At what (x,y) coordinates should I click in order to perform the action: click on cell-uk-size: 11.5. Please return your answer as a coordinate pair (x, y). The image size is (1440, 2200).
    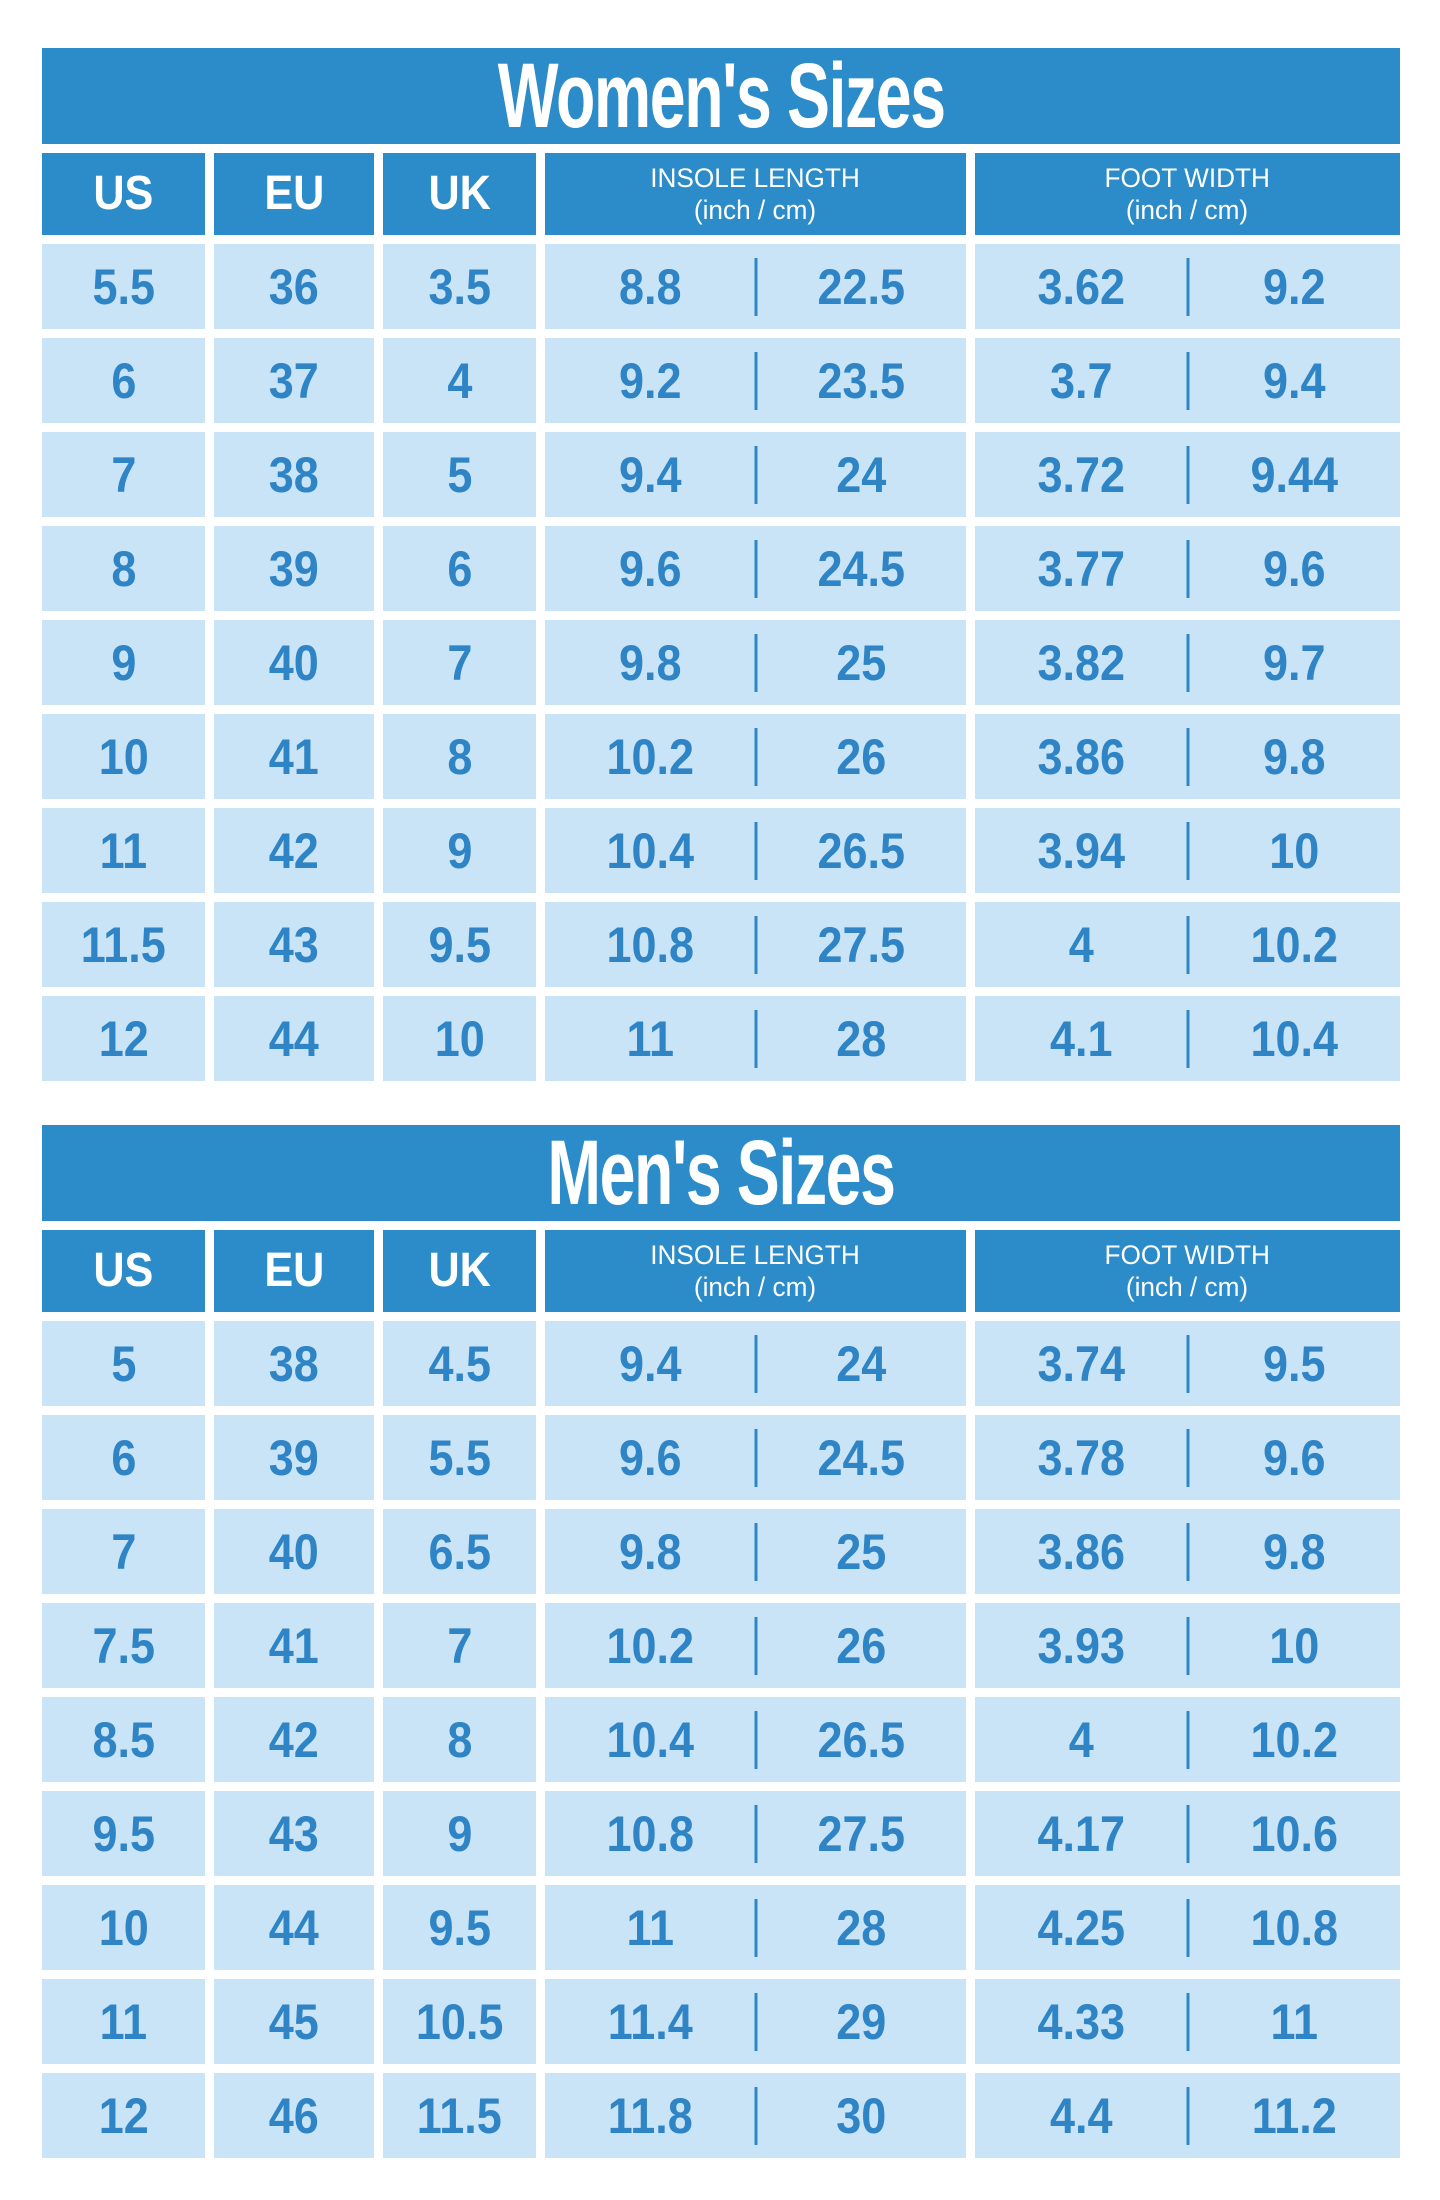
    Looking at the image, I should click on (459, 2115).